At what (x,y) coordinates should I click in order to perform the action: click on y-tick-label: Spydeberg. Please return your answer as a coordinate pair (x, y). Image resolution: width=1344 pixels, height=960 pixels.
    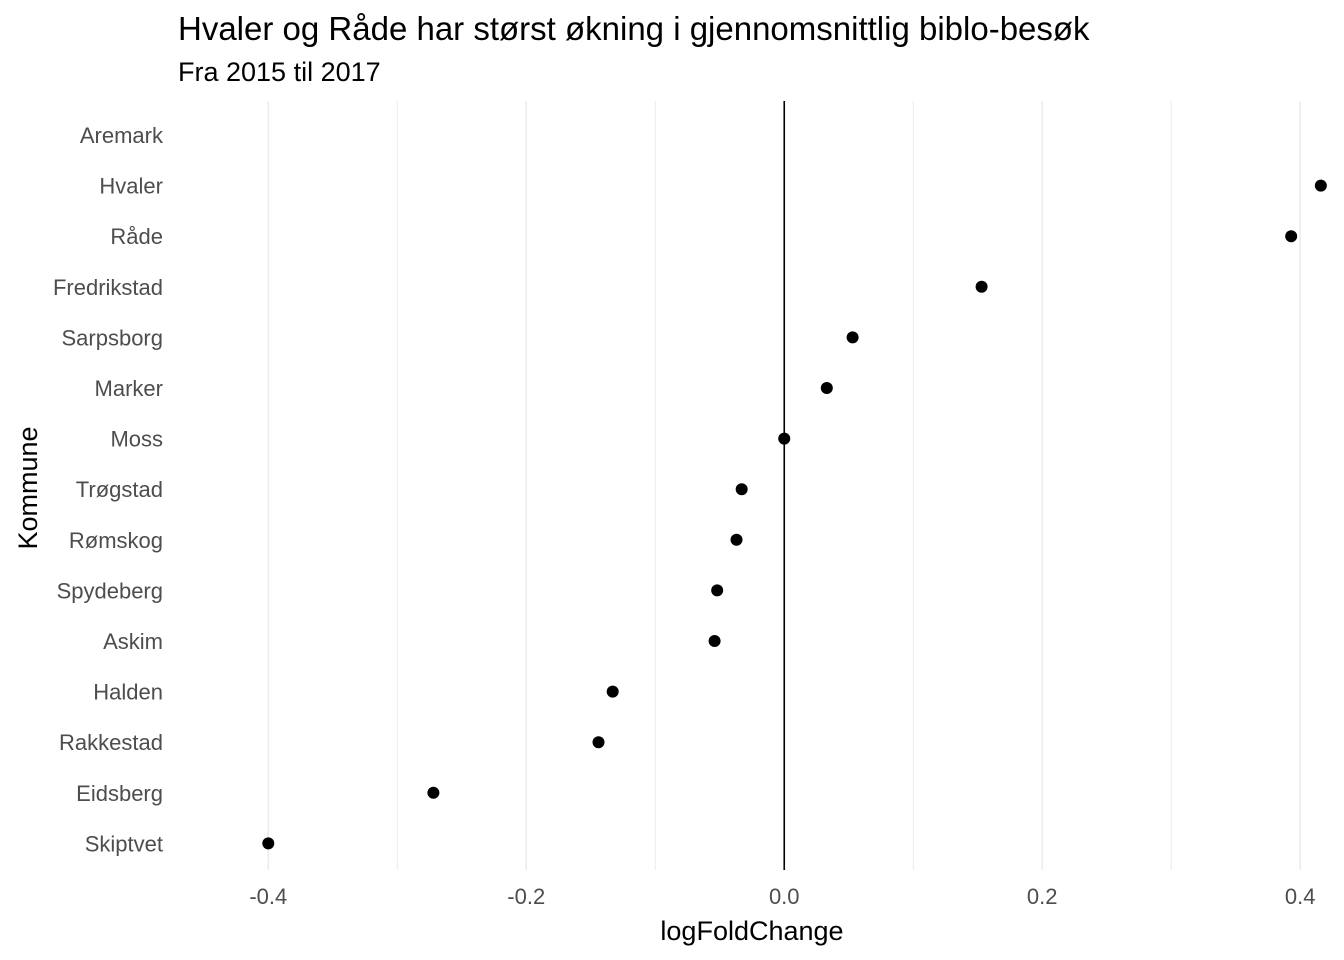
    Looking at the image, I should click on (110, 590).